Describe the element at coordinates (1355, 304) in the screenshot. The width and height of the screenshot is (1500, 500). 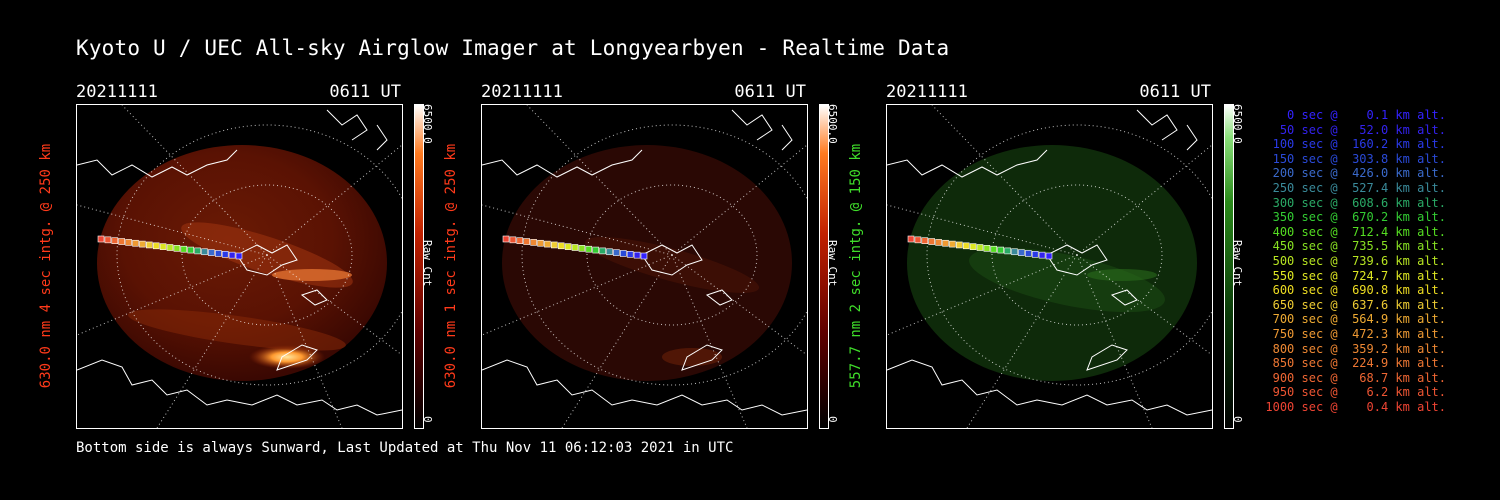
I see `legend-row: 650 sec @ 637.6 km alt.` at that location.